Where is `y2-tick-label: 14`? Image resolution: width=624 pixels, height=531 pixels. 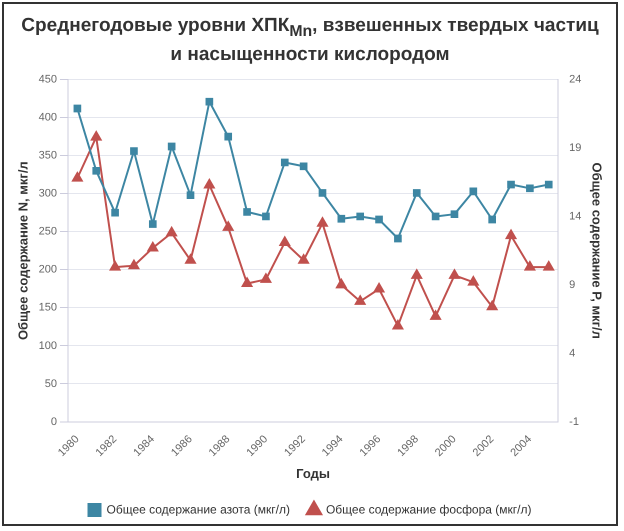
y2-tick-label: 14 is located at coordinates (575, 216).